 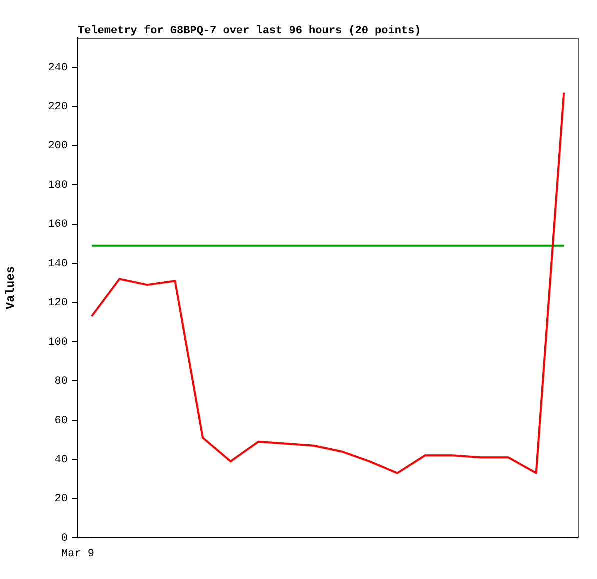 I want to click on chart-title: Telemetry for G8BPQ-7 over last 96 hours (20 points), so click(x=250, y=31).